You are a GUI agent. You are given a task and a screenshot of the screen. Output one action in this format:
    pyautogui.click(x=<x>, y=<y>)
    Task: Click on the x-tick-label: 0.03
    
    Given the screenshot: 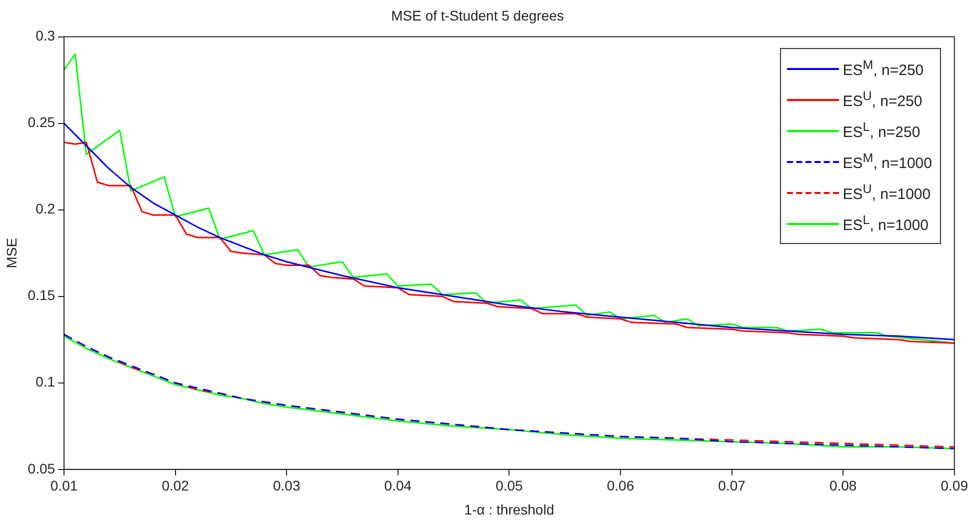 What is the action you would take?
    pyautogui.click(x=286, y=486)
    